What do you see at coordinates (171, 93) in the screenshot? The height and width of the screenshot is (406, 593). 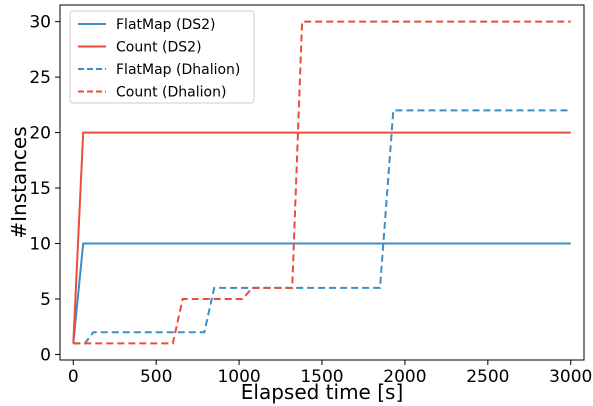 I see `legend-label: Count (Dhalion)` at bounding box center [171, 93].